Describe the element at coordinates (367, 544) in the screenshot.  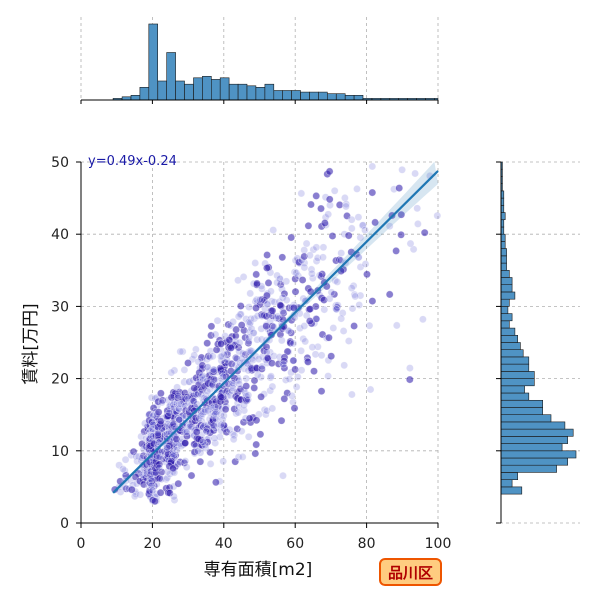
I see `x-tick-label: 80` at that location.